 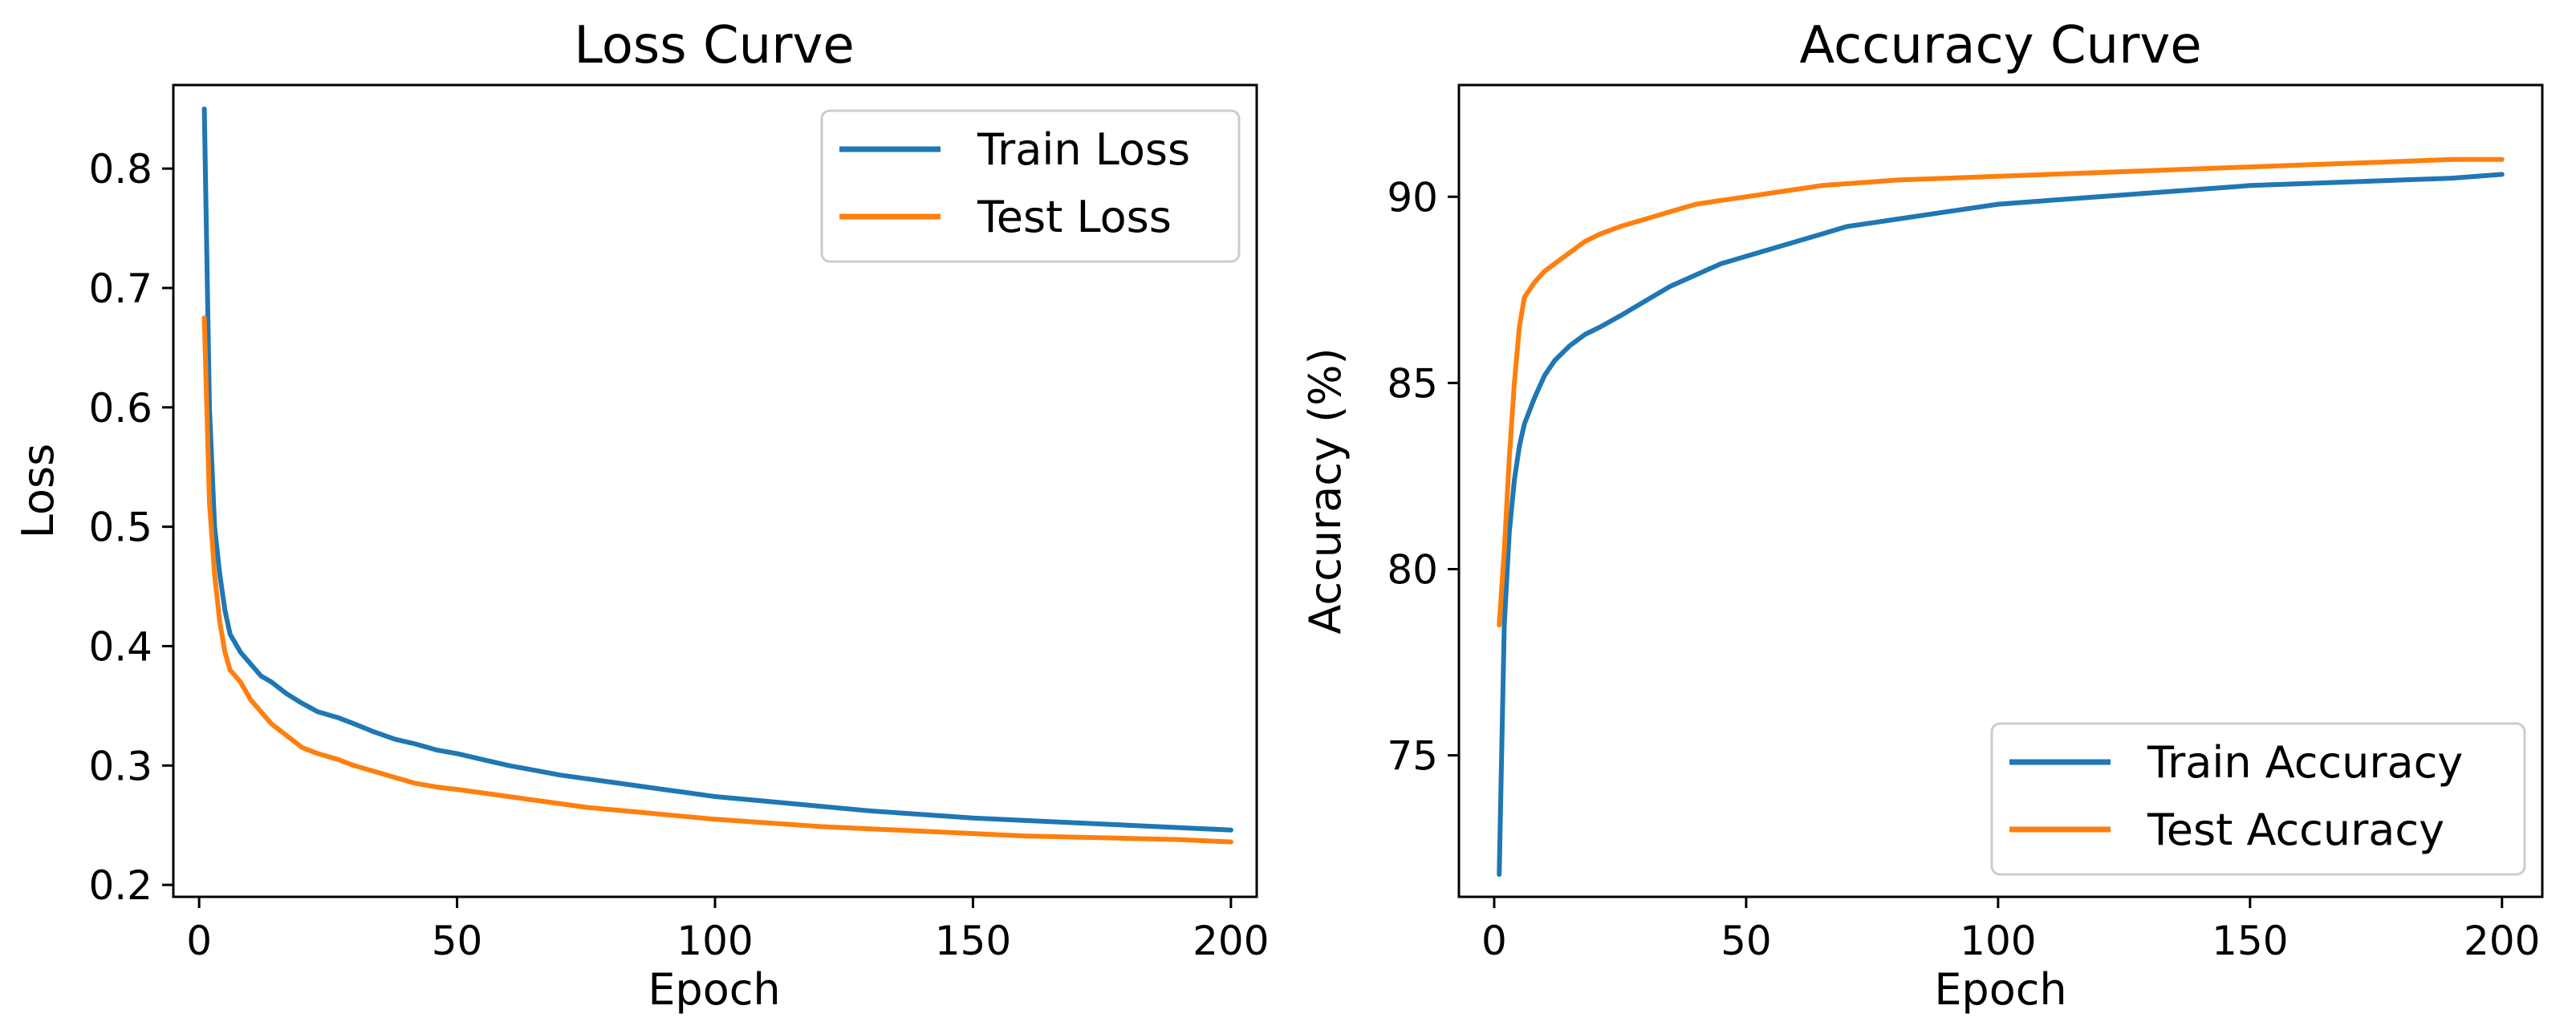 I want to click on y-tick-label: 0.3, so click(x=120, y=766).